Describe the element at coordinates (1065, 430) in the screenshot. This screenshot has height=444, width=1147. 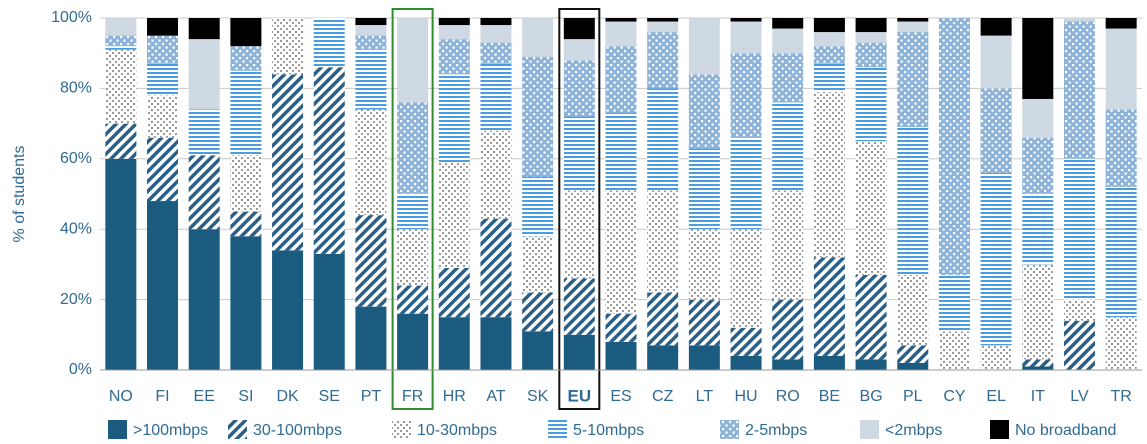
I see `legend-label: No broadband` at that location.